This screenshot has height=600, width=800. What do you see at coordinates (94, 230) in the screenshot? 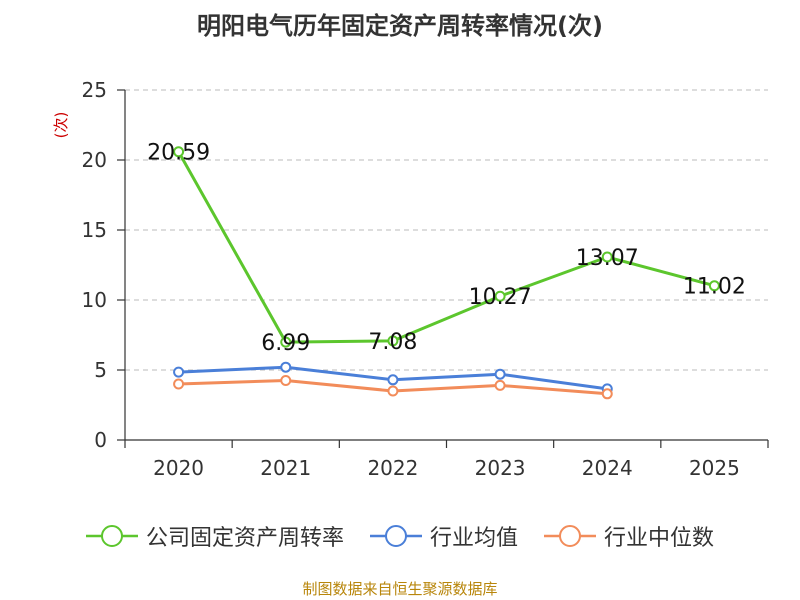
I see `y-tick-label: 15` at bounding box center [94, 230].